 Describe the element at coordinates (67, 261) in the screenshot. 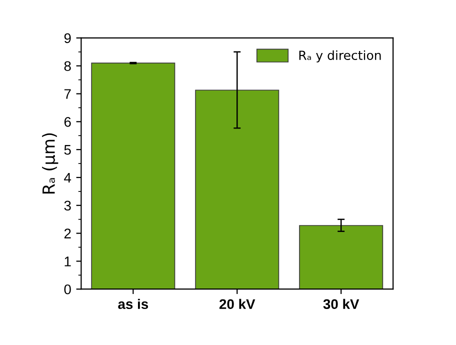

I see `y-tick-label: 1` at that location.